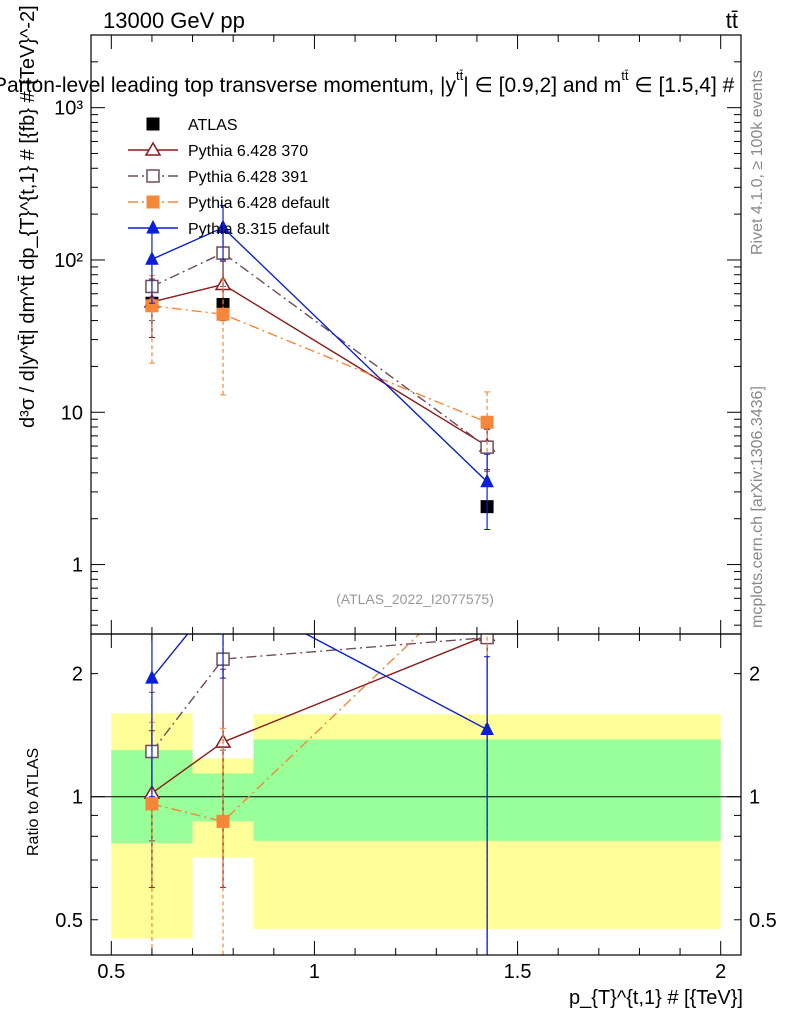 This screenshot has width=786, height=1024. I want to click on legend-entry-3: Pythia 6.428 default, so click(229, 203).